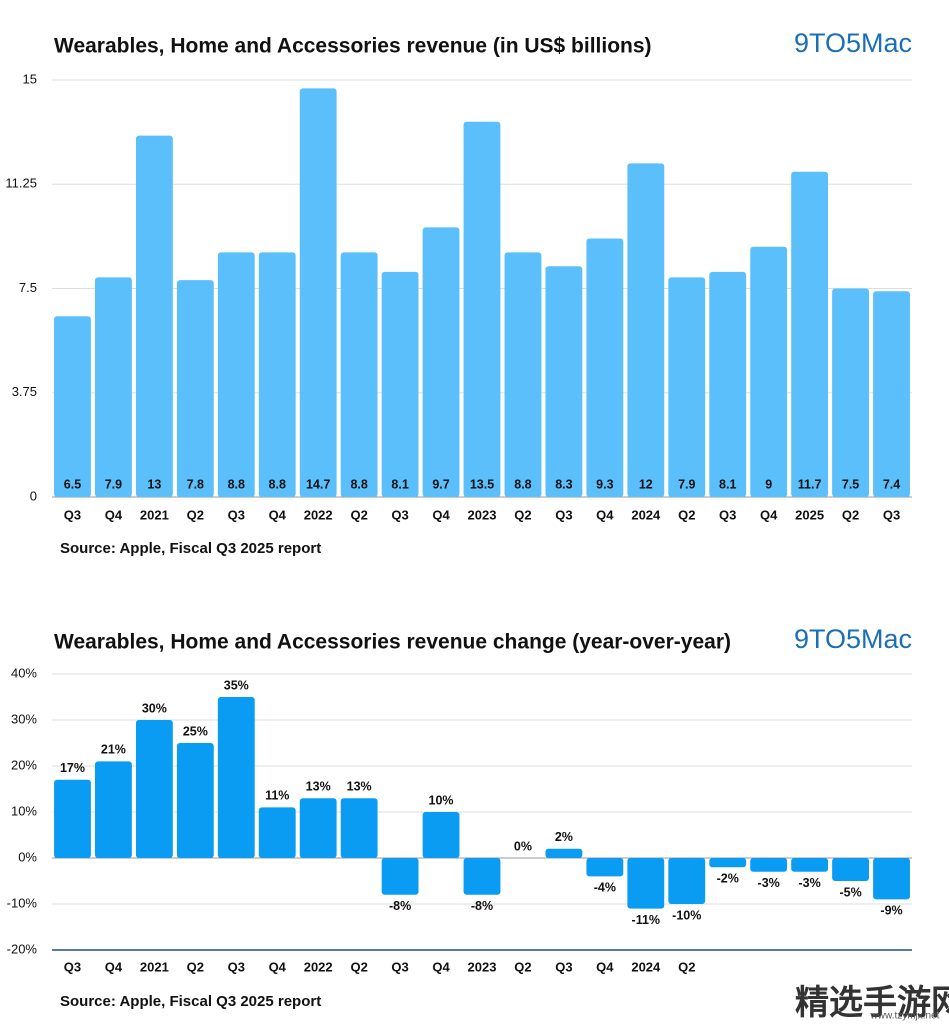 This screenshot has height=1024, width=949. I want to click on value-label: 8.3, so click(563, 484).